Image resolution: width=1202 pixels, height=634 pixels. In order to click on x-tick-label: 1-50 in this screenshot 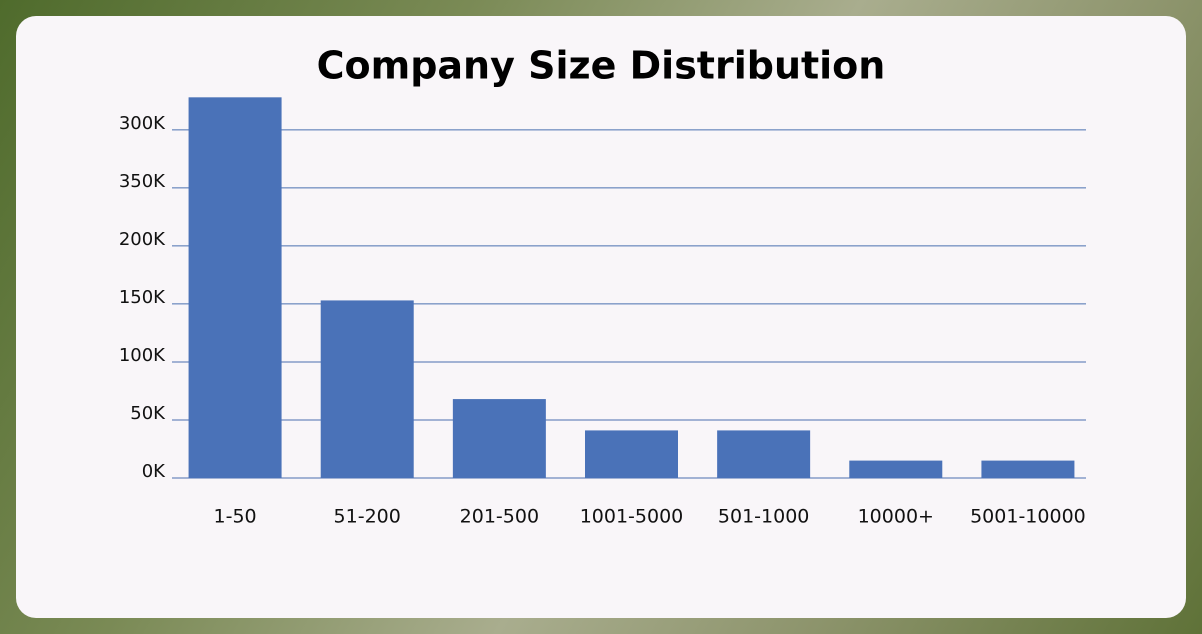, I will do `click(235, 517)`.